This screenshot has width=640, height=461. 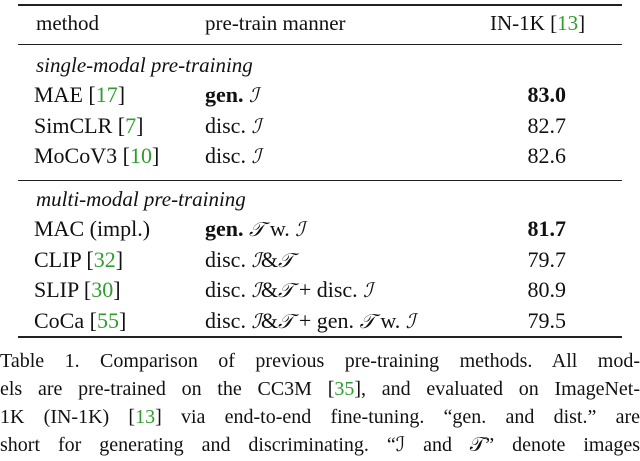 I want to click on method-cell: CoCa [55], so click(x=80, y=320).